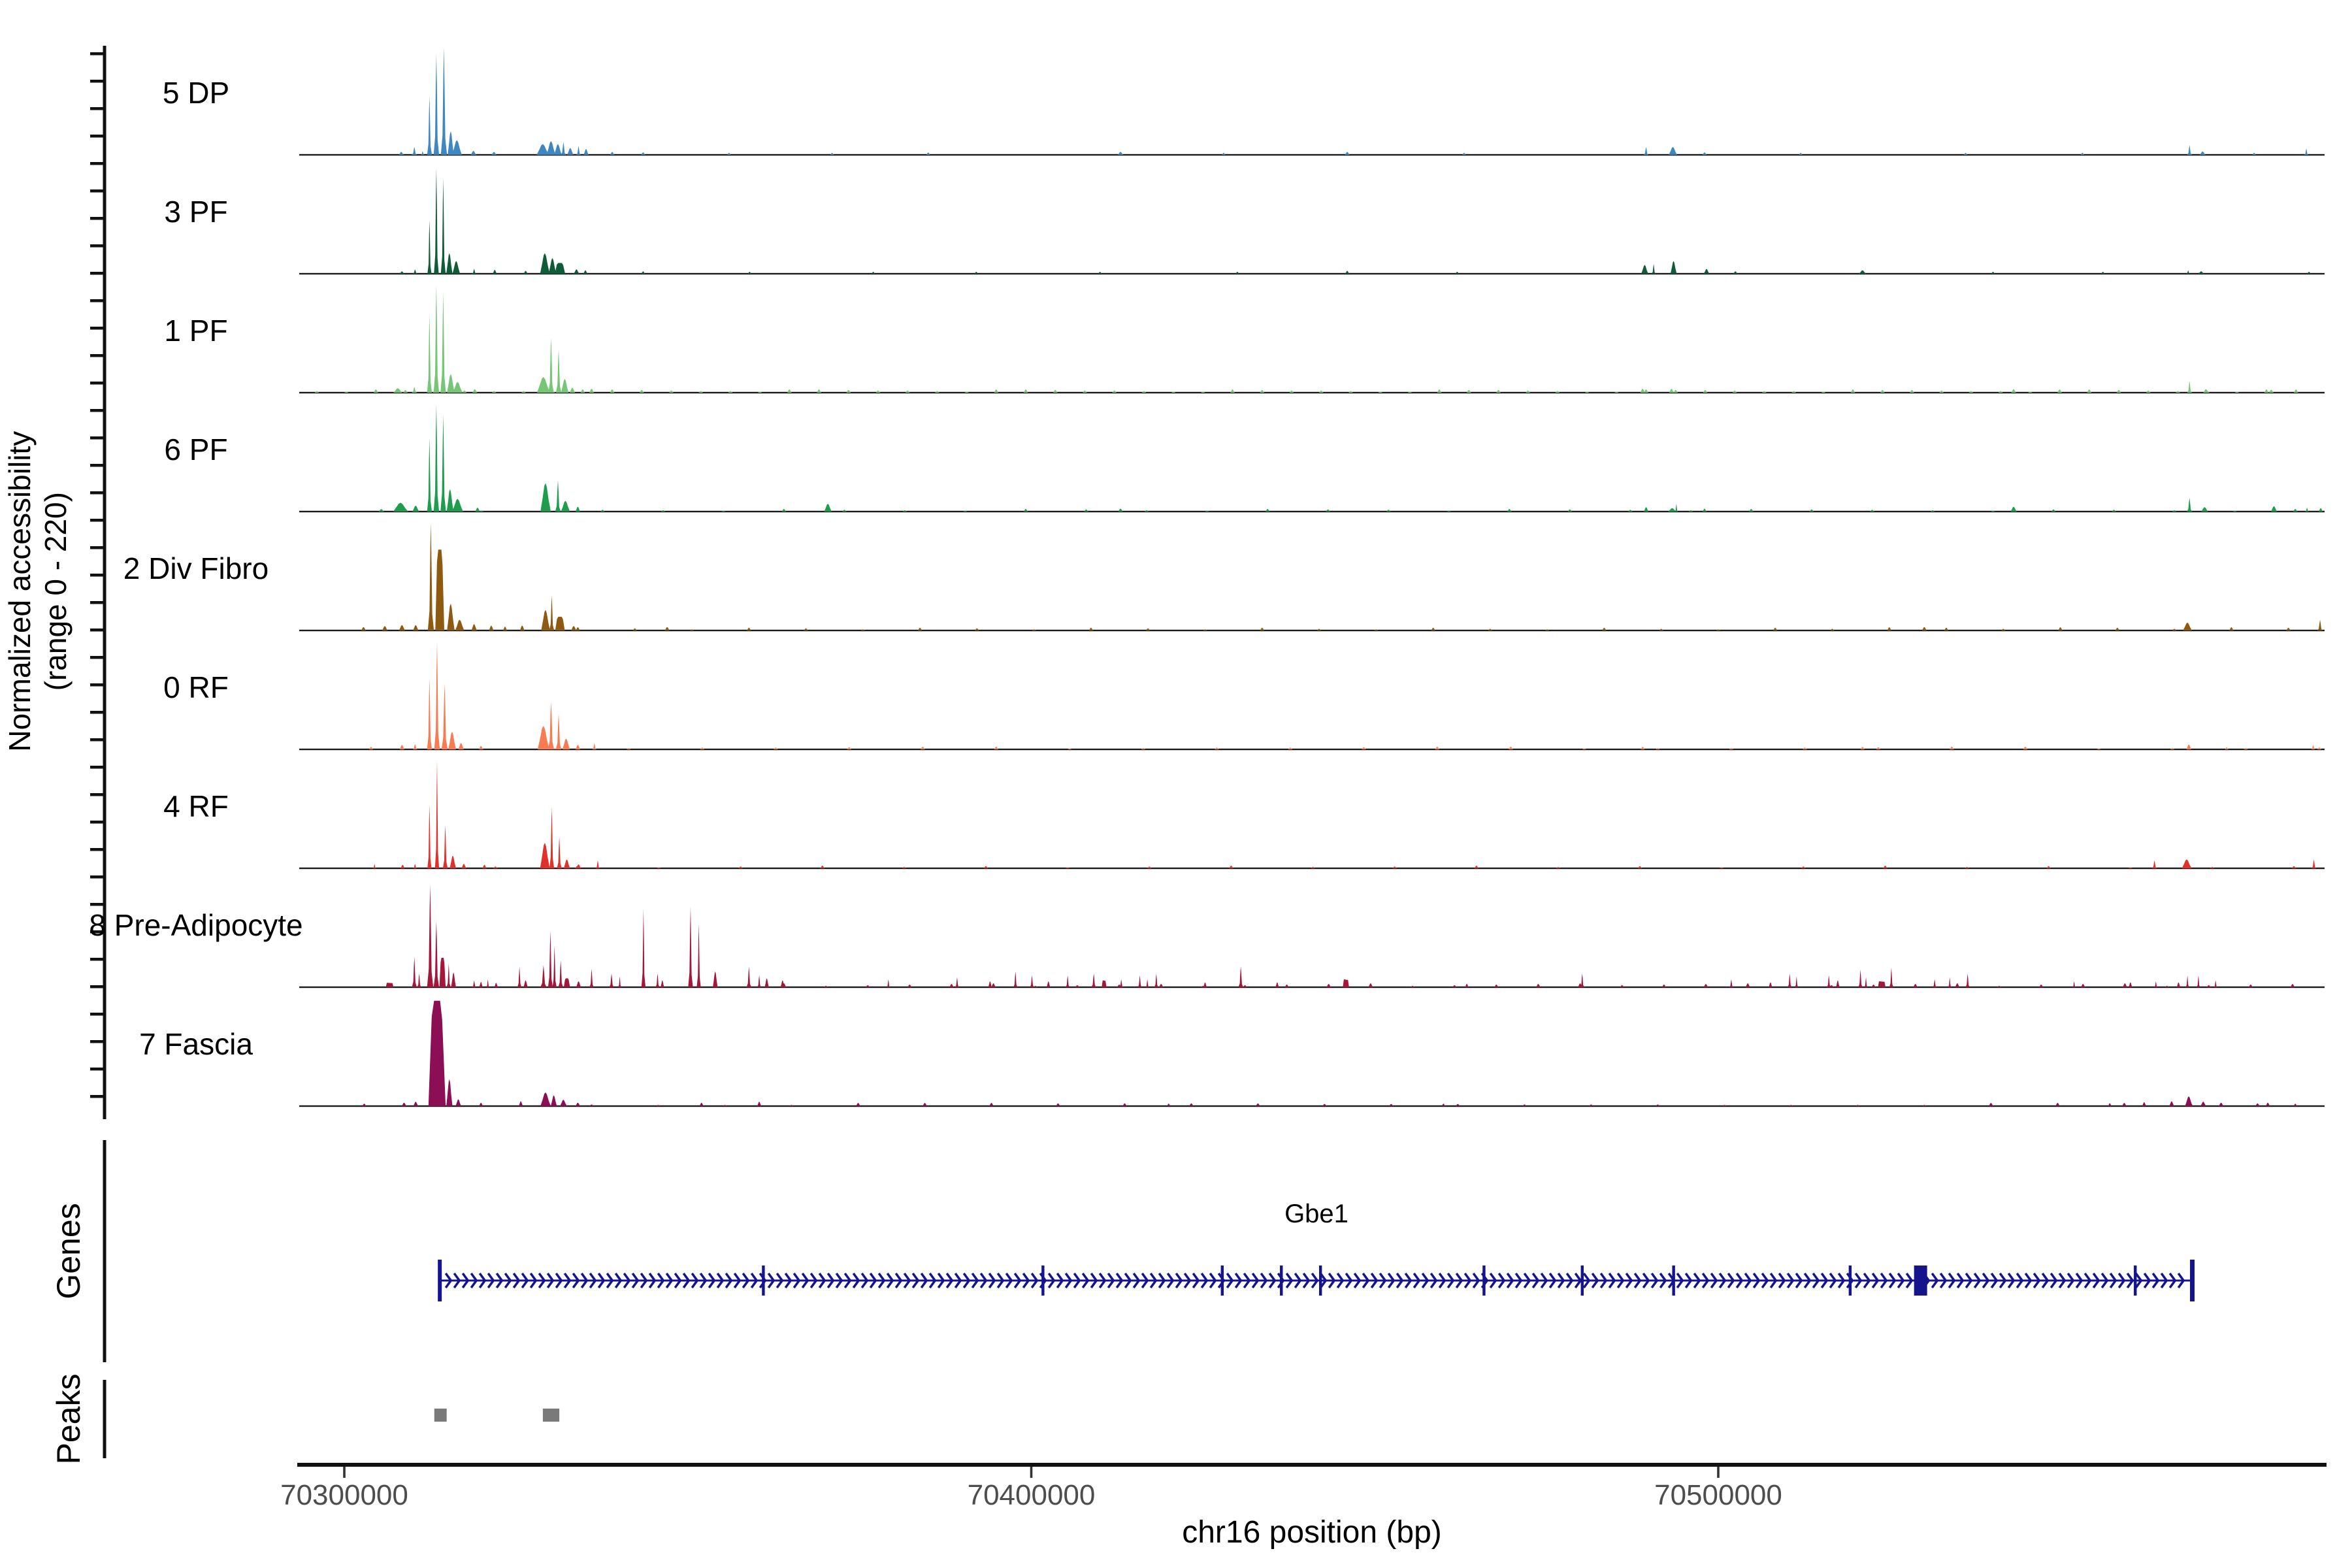 The width and height of the screenshot is (2352, 1568). I want to click on track-label: 6 PF, so click(195, 449).